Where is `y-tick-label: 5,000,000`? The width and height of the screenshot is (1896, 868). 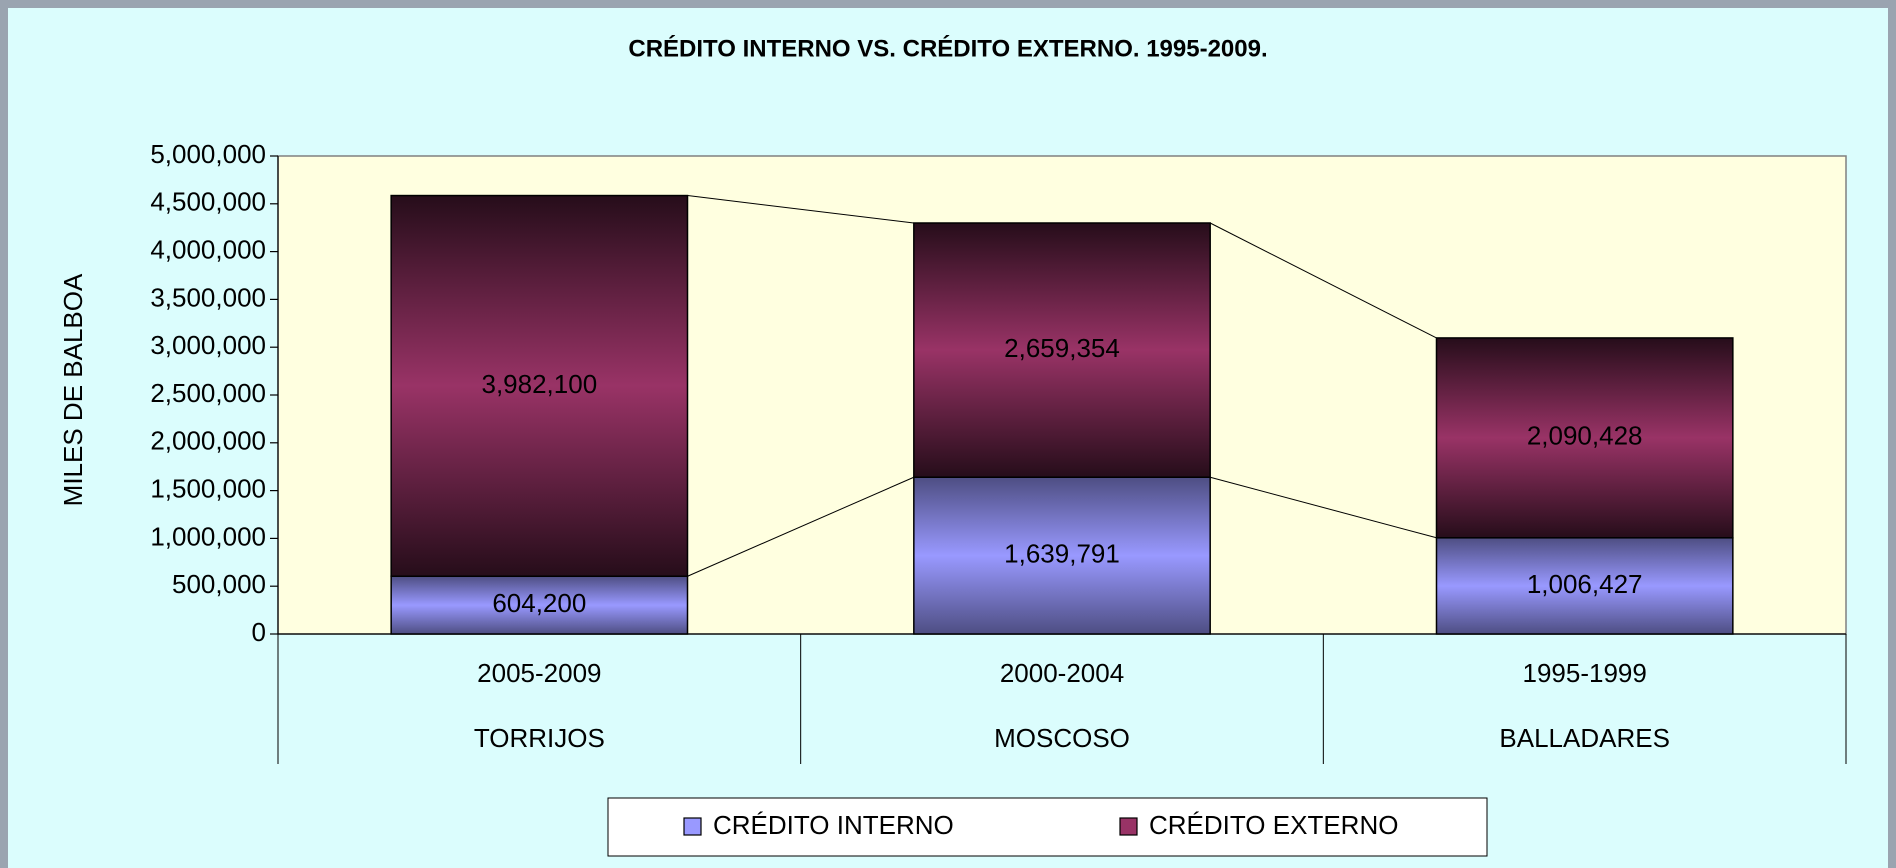 y-tick-label: 5,000,000 is located at coordinates (208, 154).